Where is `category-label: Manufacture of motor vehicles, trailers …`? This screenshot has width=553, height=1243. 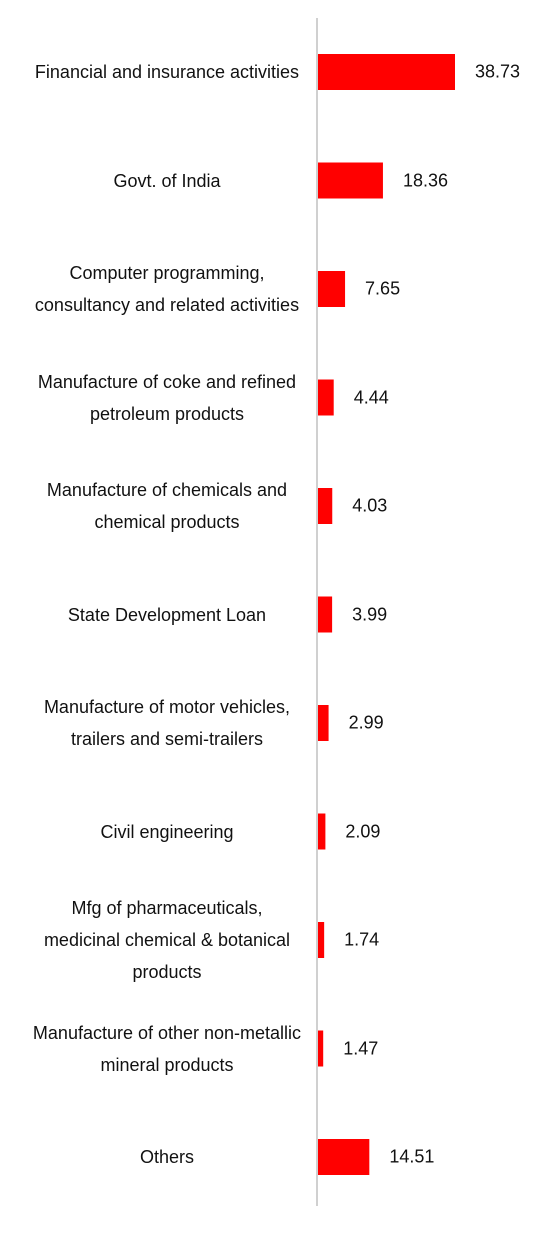 category-label: Manufacture of motor vehicles, trailers … is located at coordinates (167, 723).